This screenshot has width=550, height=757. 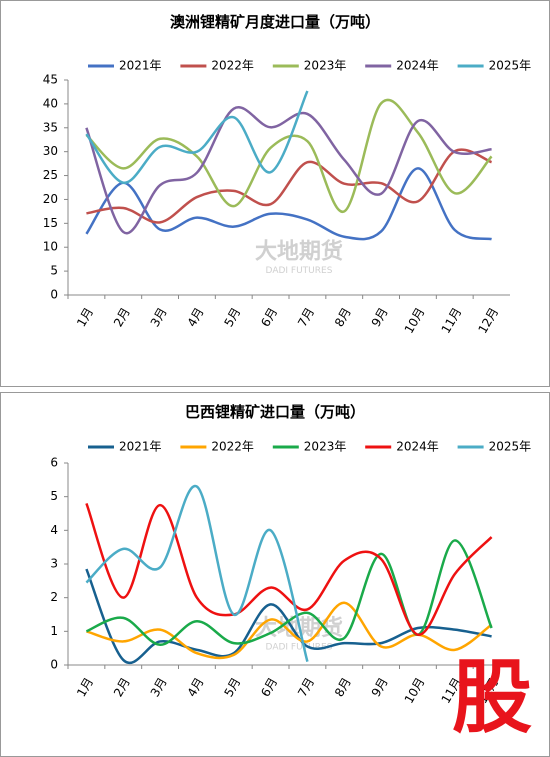 I want to click on y-tick-label: 35, so click(x=50, y=127).